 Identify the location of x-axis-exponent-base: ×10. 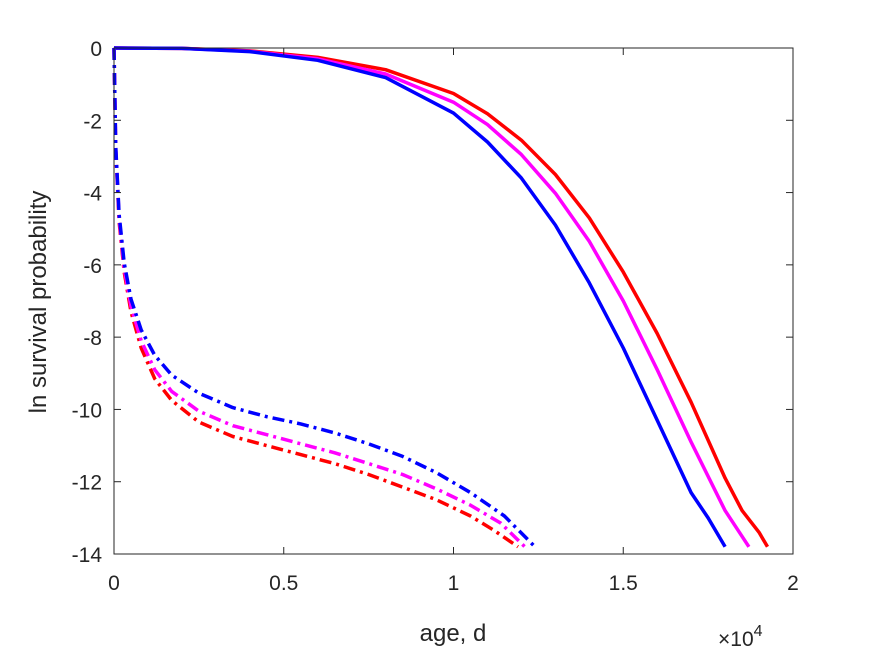
(736, 639).